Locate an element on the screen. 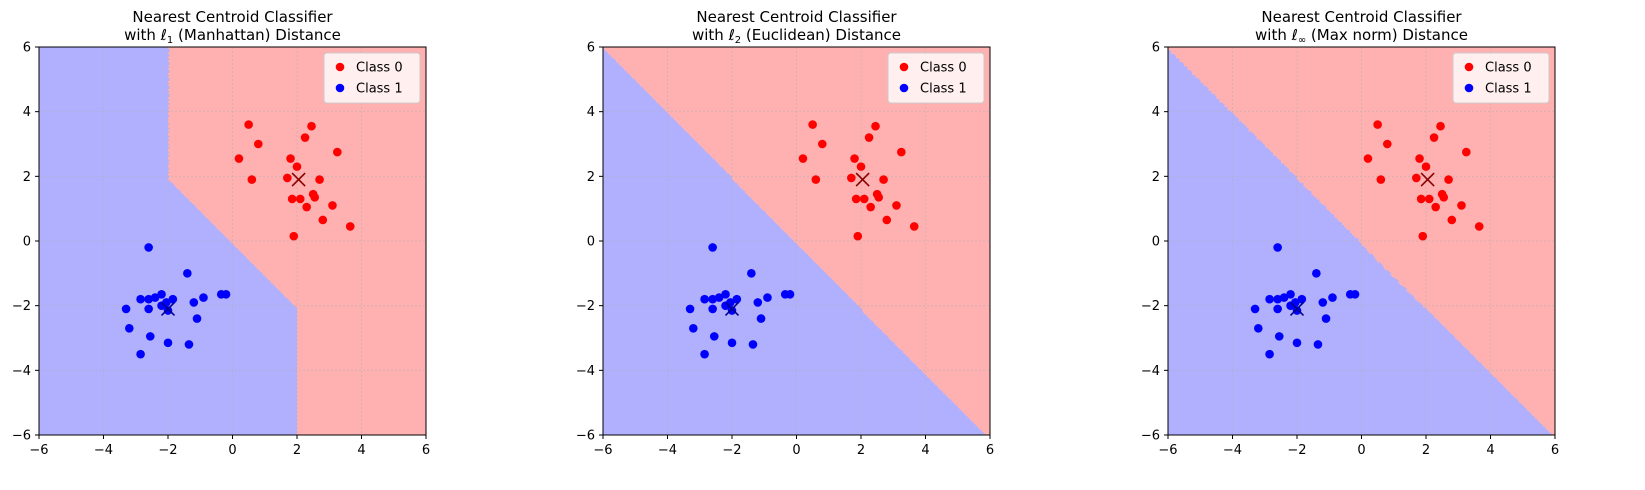 Image resolution: width=1645 pixels, height=490 pixels. centroid-stroke is located at coordinates (1427, 179).